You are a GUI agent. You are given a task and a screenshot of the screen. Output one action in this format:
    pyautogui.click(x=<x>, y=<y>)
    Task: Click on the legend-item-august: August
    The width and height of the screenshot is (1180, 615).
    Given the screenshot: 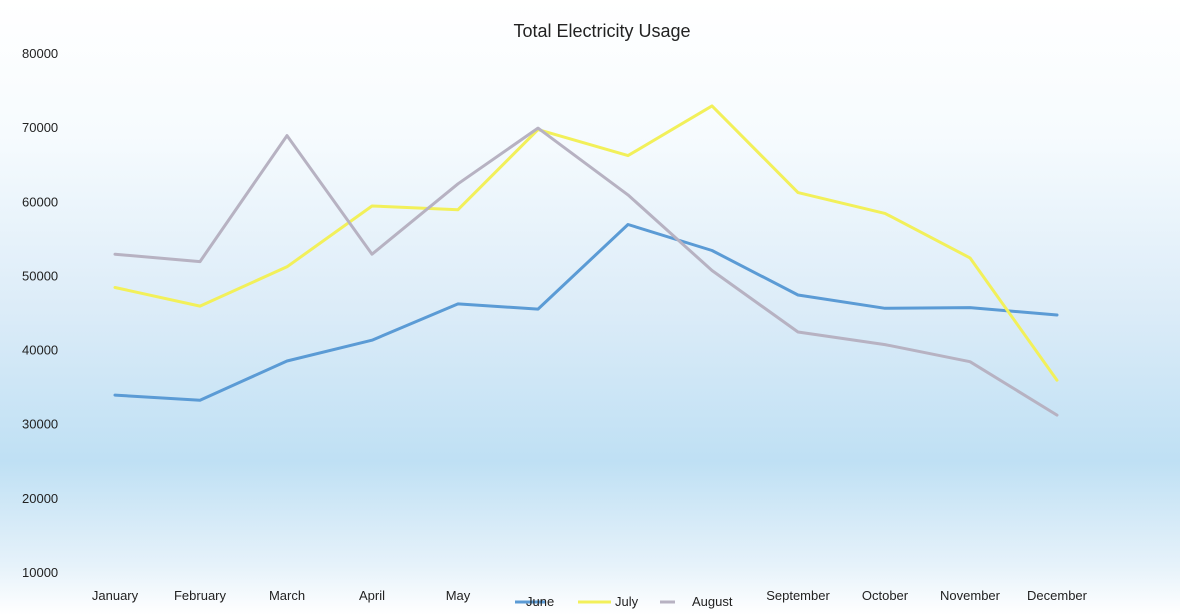 What is the action you would take?
    pyautogui.click(x=696, y=601)
    